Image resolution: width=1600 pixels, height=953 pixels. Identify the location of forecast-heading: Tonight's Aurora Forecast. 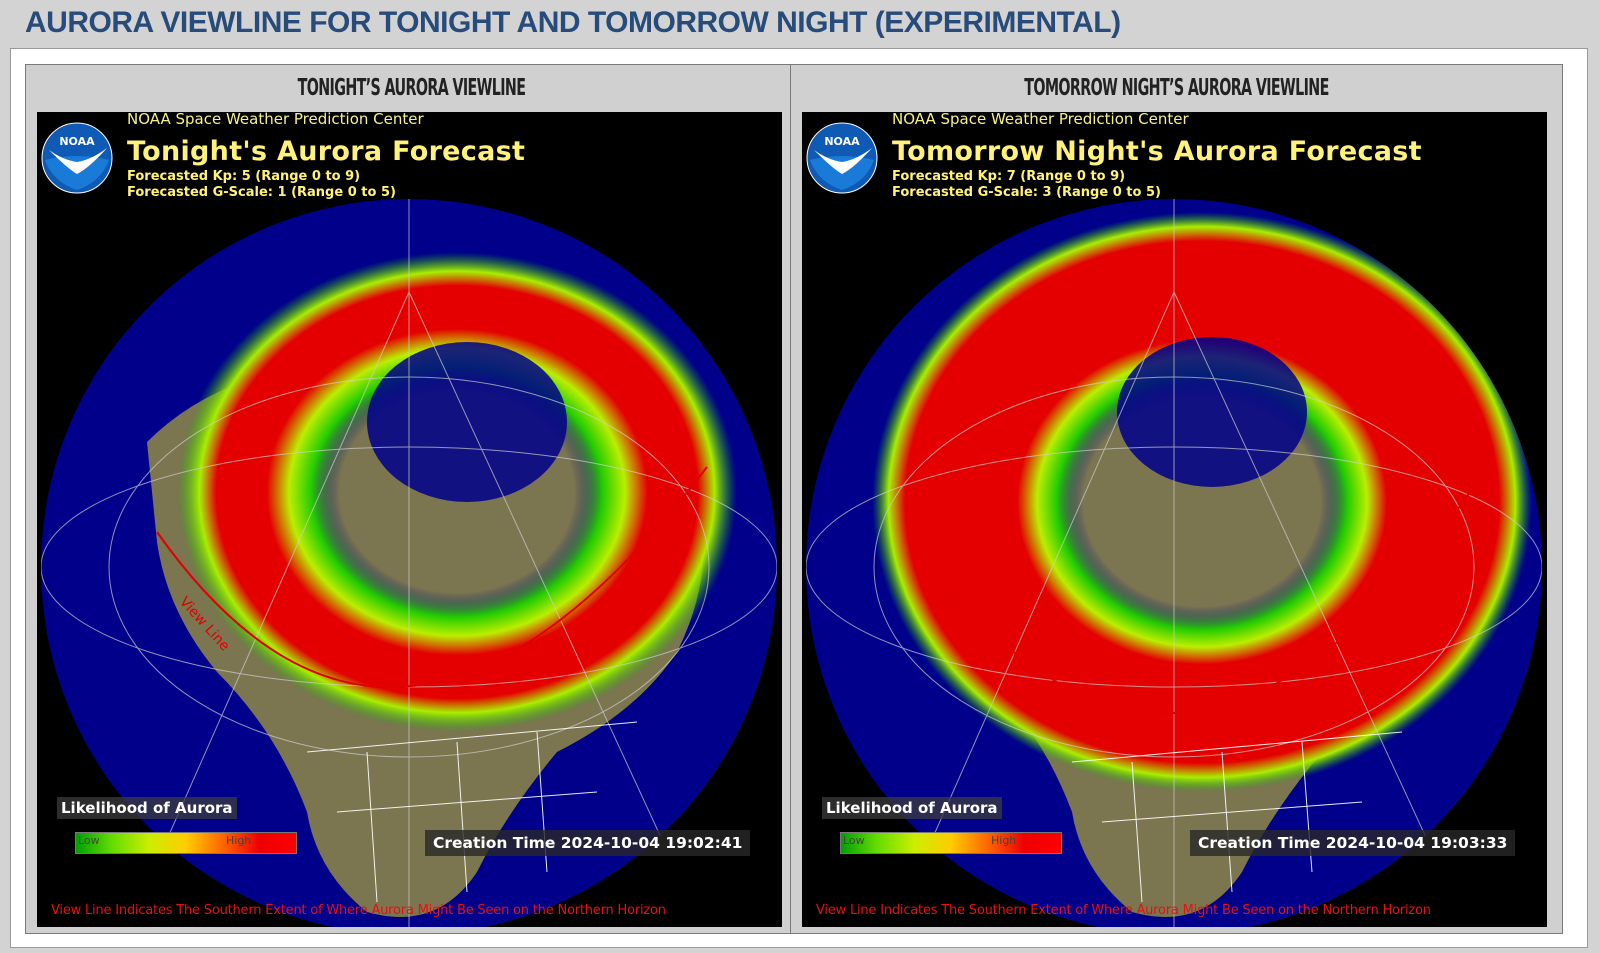
(326, 151).